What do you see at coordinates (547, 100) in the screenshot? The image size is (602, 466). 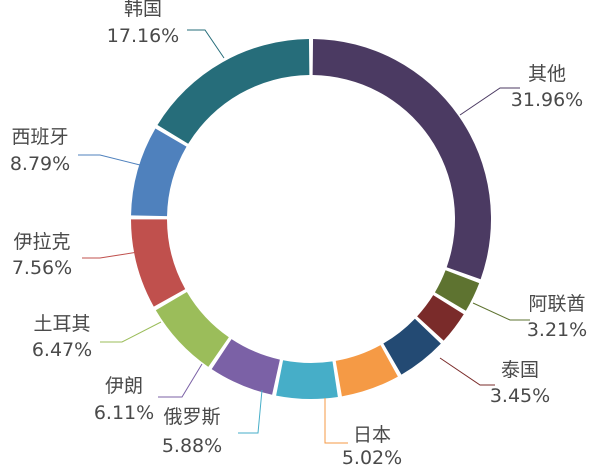 I see `slice-value-label: 31.96%` at bounding box center [547, 100].